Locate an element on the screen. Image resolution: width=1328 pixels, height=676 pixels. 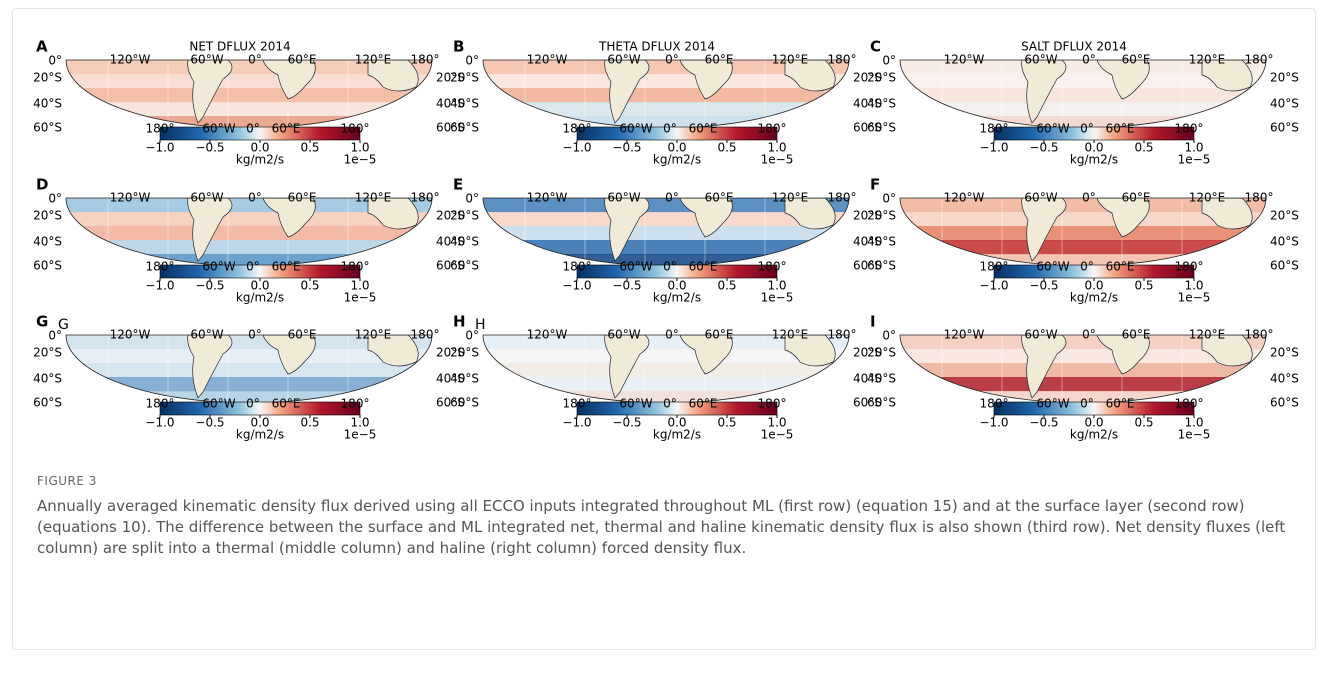
panel-letter: H is located at coordinates (459, 322).